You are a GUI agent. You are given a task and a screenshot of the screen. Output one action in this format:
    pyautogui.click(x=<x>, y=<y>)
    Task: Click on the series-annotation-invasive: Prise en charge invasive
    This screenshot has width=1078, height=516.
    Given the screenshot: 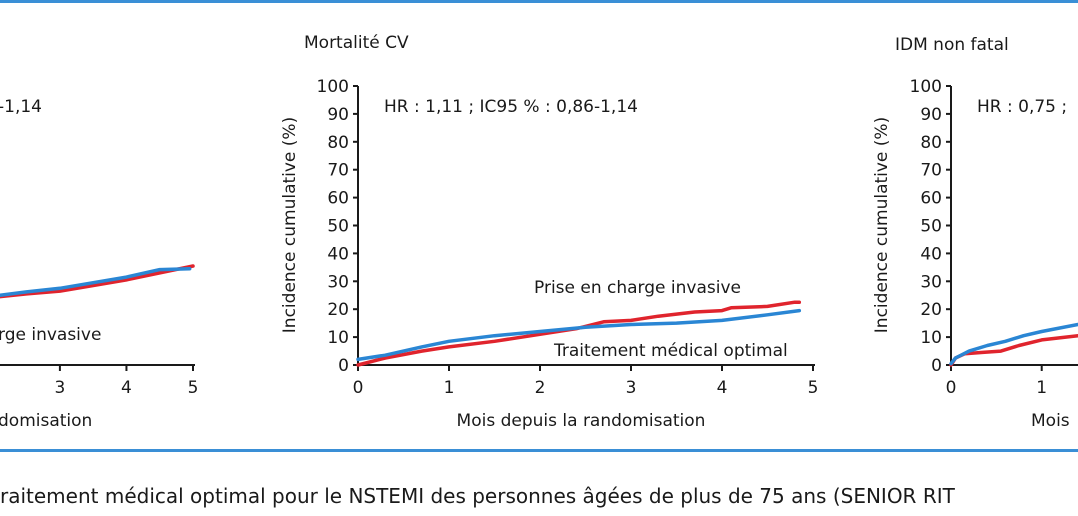 What is the action you would take?
    pyautogui.click(x=637, y=288)
    